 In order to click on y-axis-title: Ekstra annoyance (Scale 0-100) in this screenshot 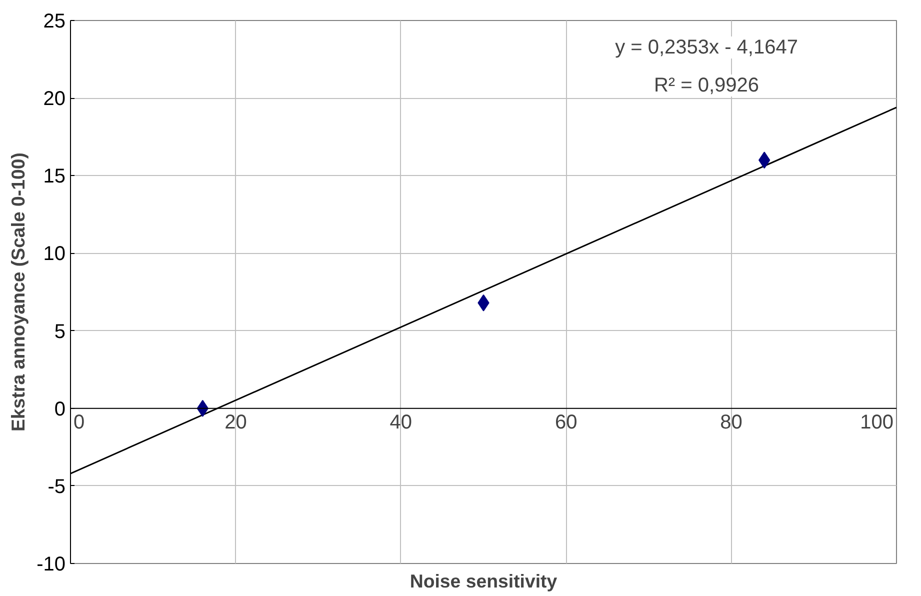, I will do `click(18, 292)`.